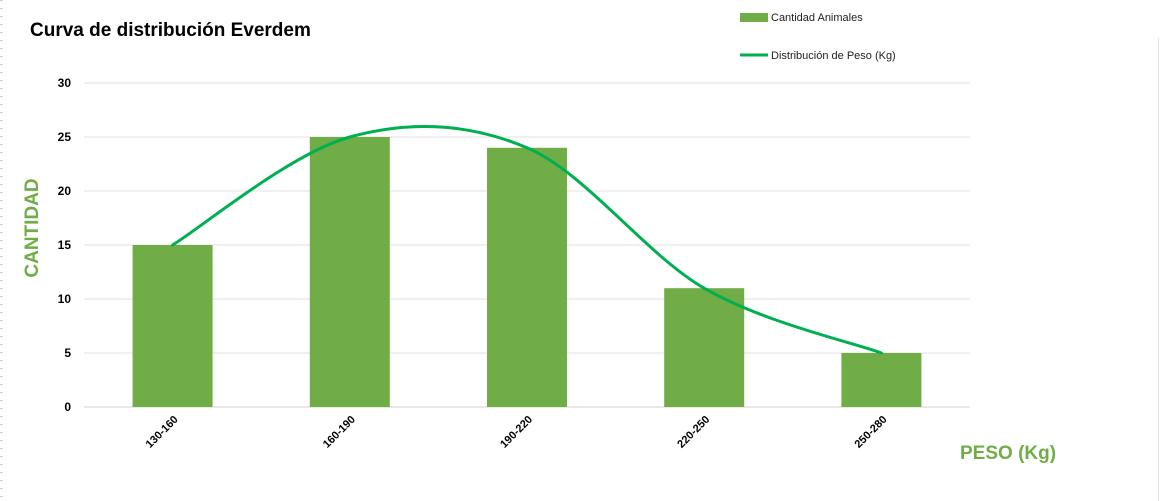  I want to click on y-tick-label: 10, so click(65, 299).